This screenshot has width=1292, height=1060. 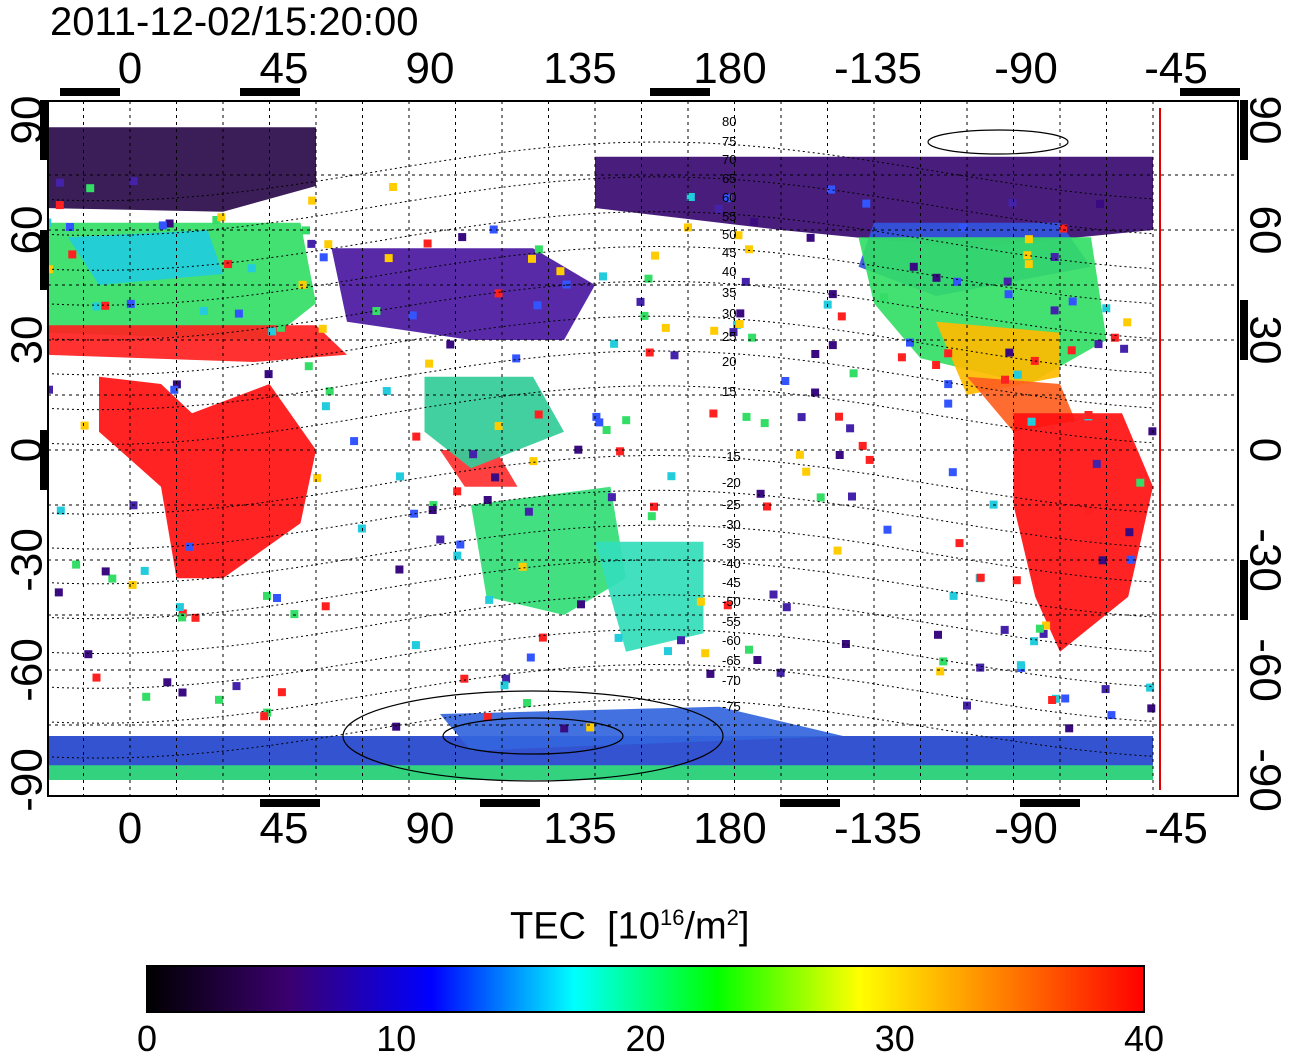 What do you see at coordinates (731, 680) in the screenshot?
I see `contour-label: -70` at bounding box center [731, 680].